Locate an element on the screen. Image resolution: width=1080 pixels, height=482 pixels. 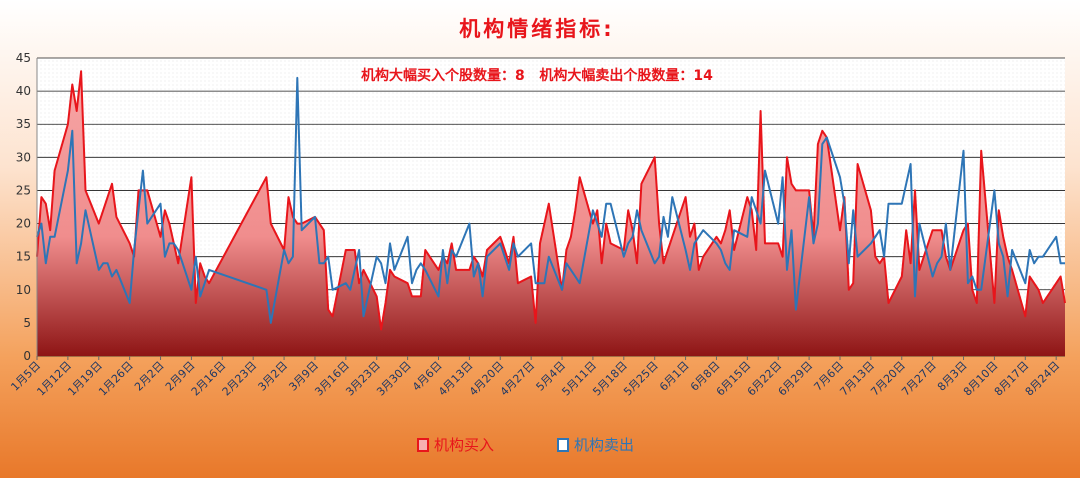
y-tick-label: 10 is located at coordinates (23, 290).